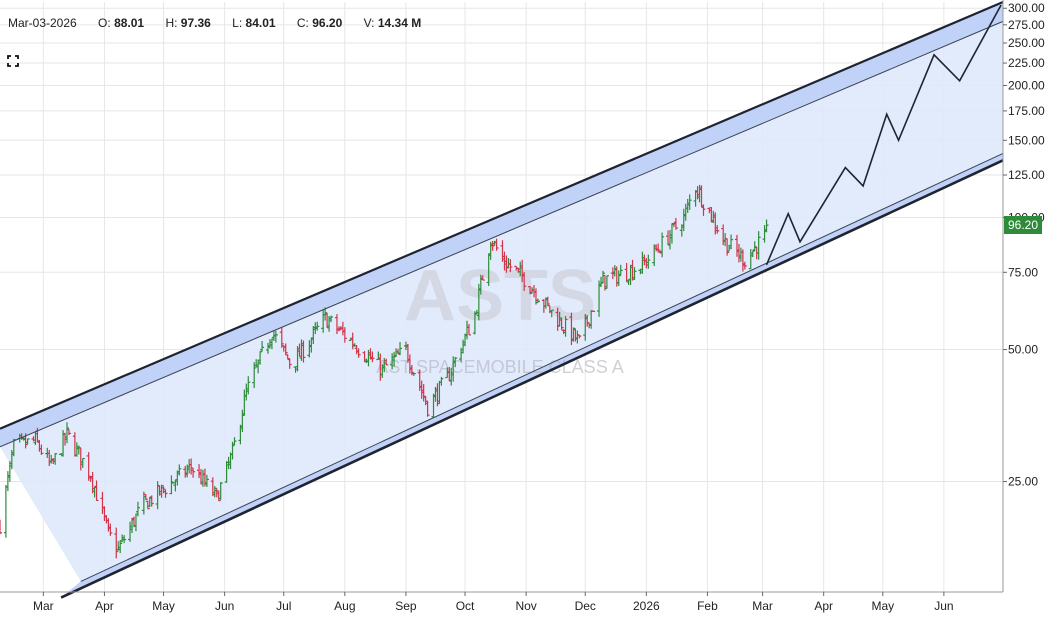  I want to click on y-tick-label: 125.00, so click(1026, 175).